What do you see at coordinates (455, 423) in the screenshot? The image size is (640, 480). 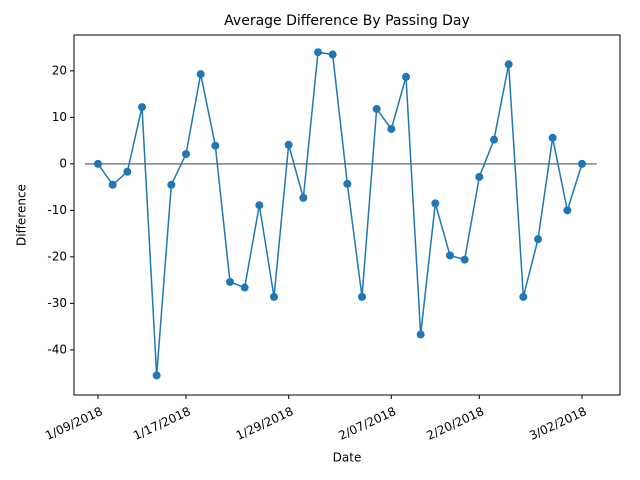 I see `x-tick-label: 2/20/2018` at bounding box center [455, 423].